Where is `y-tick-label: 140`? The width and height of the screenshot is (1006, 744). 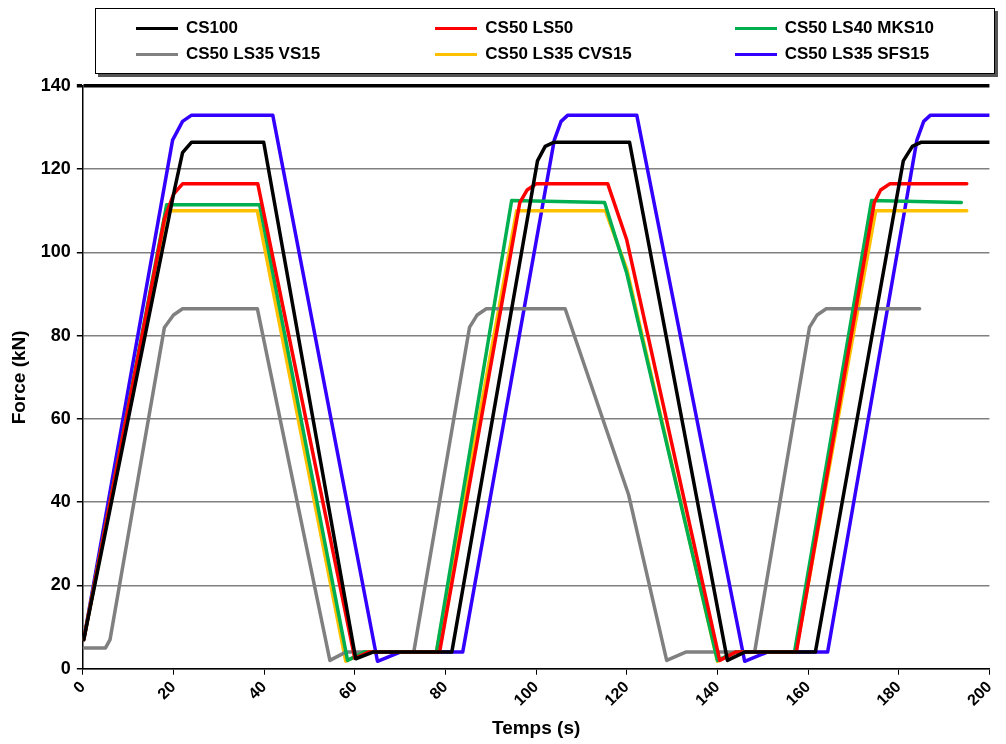 y-tick-label: 140 is located at coordinates (55, 84).